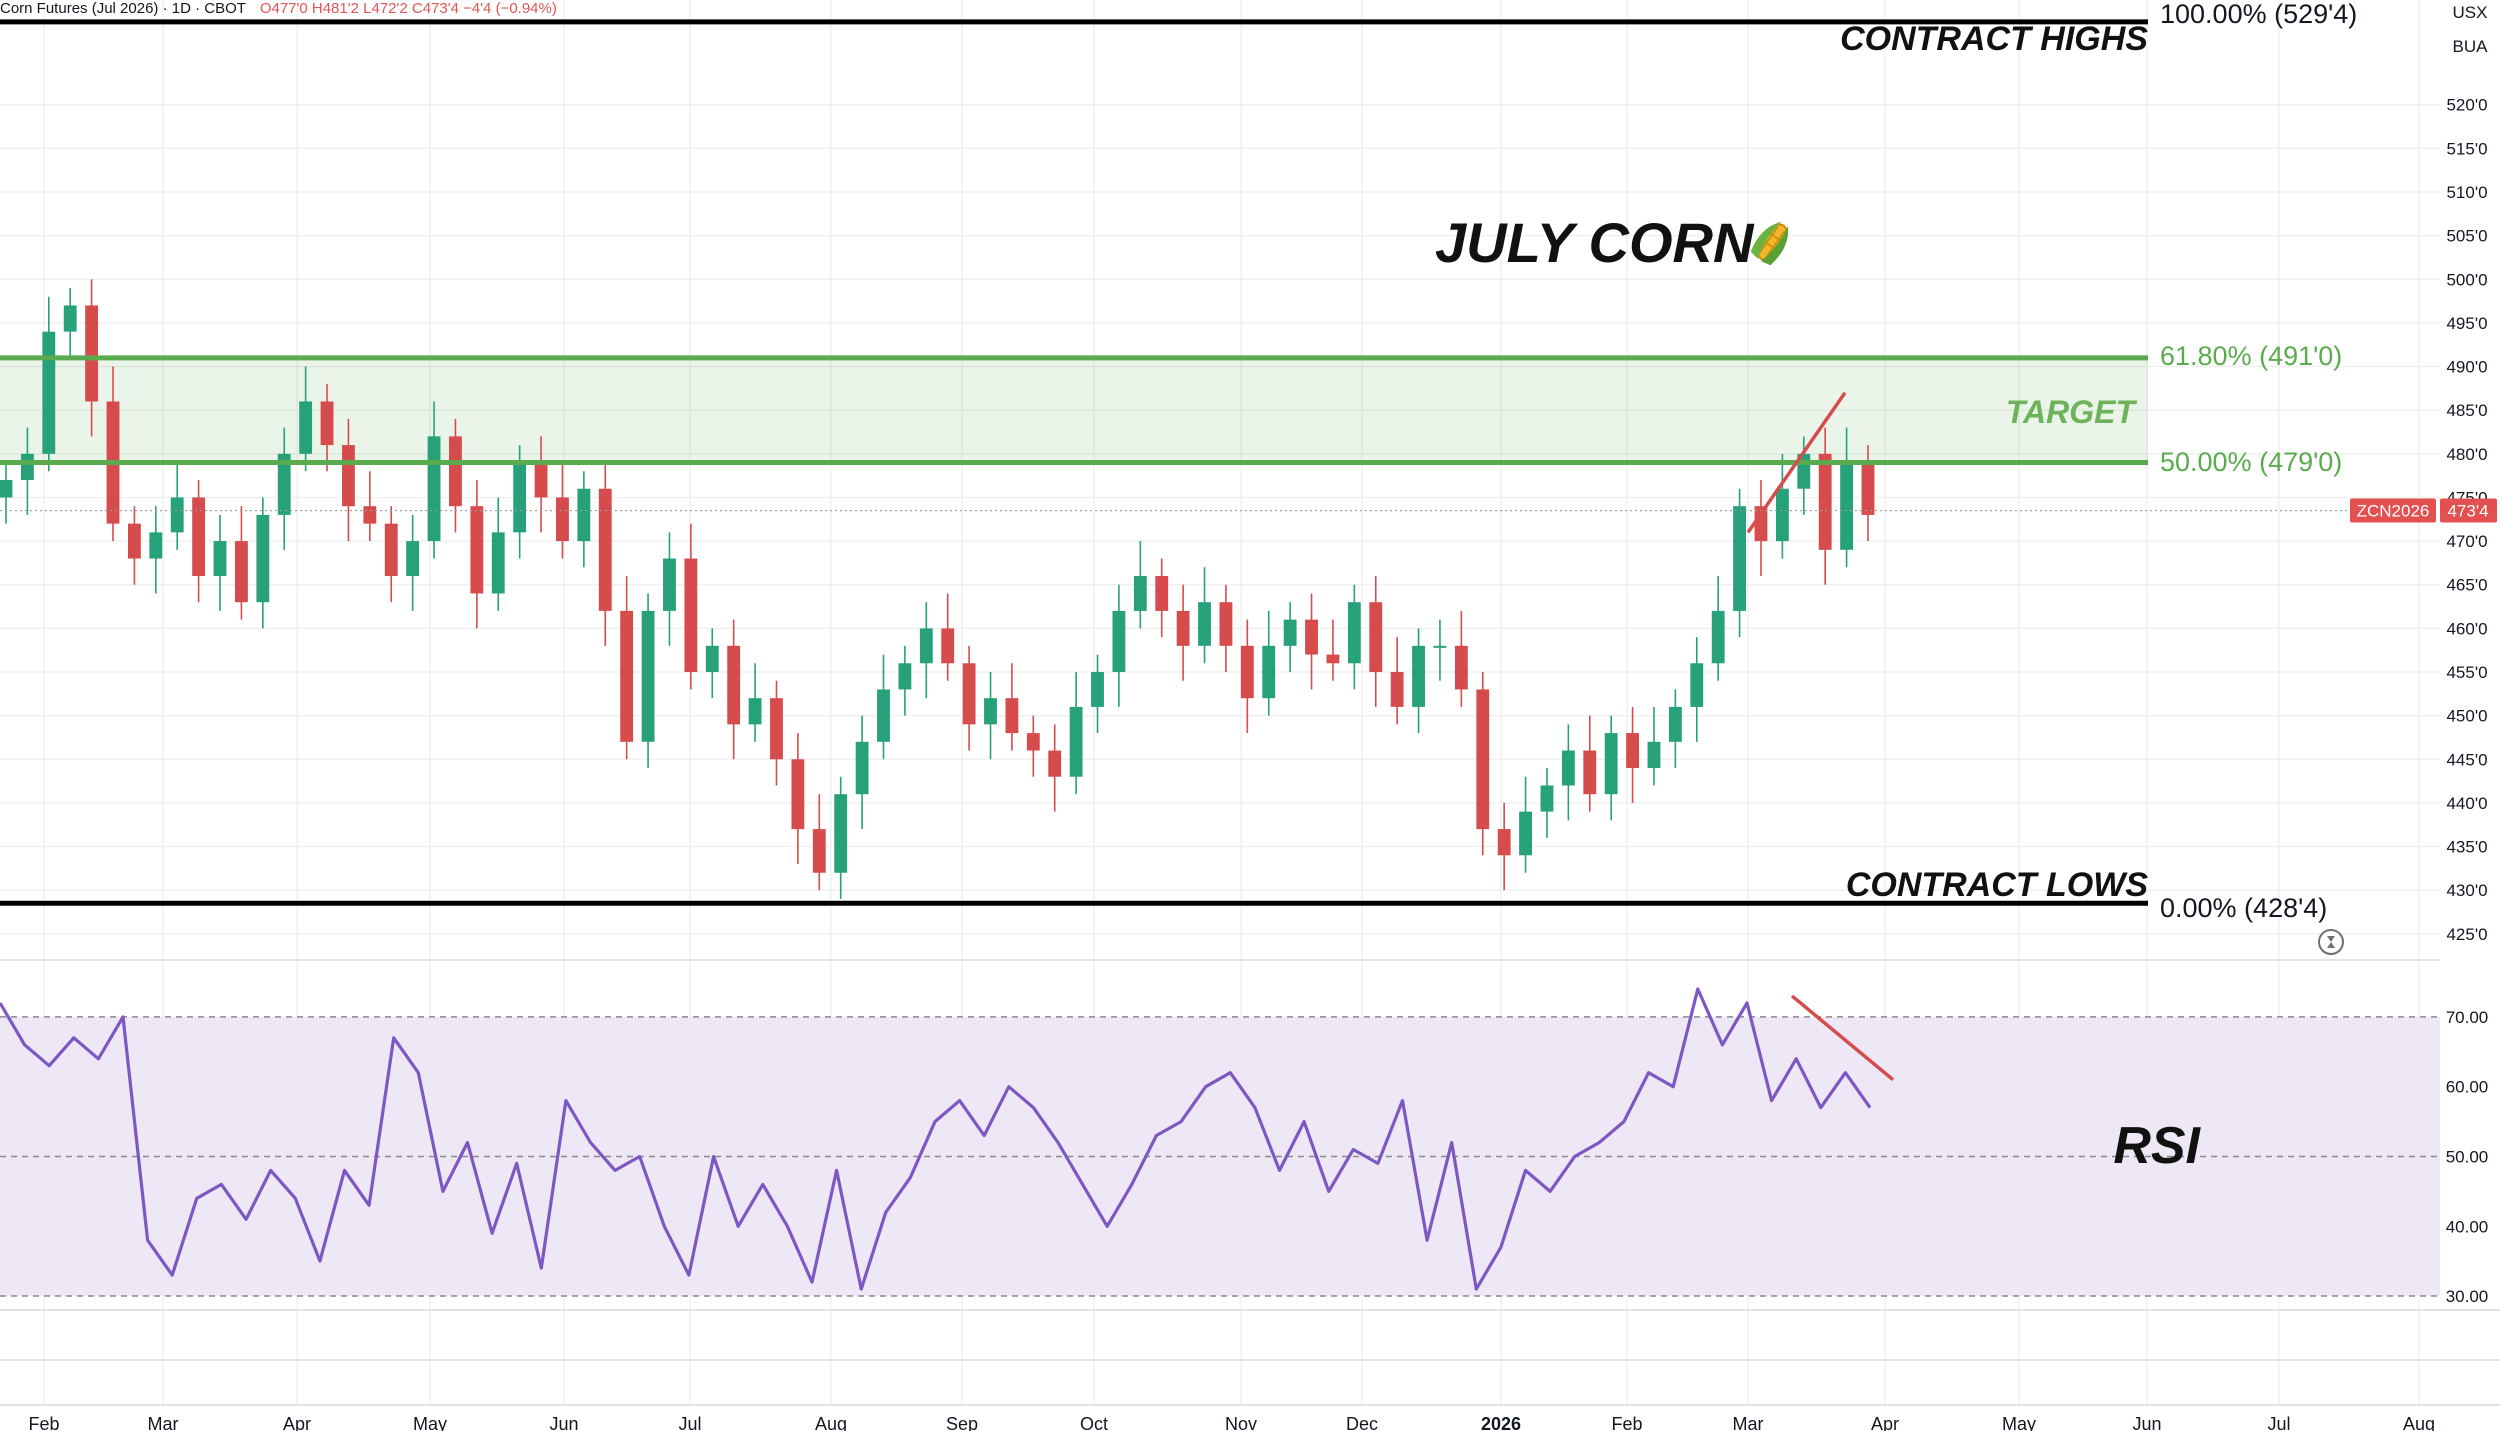 Image resolution: width=2500 pixels, height=1431 pixels. I want to click on price-tick-label: 455'0, so click(2466, 672).